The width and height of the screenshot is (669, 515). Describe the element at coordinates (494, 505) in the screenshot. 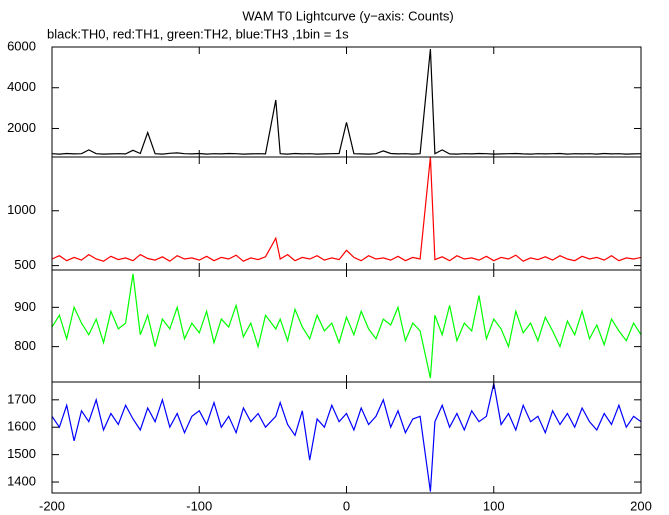

I see `x-tick-label: 100` at that location.